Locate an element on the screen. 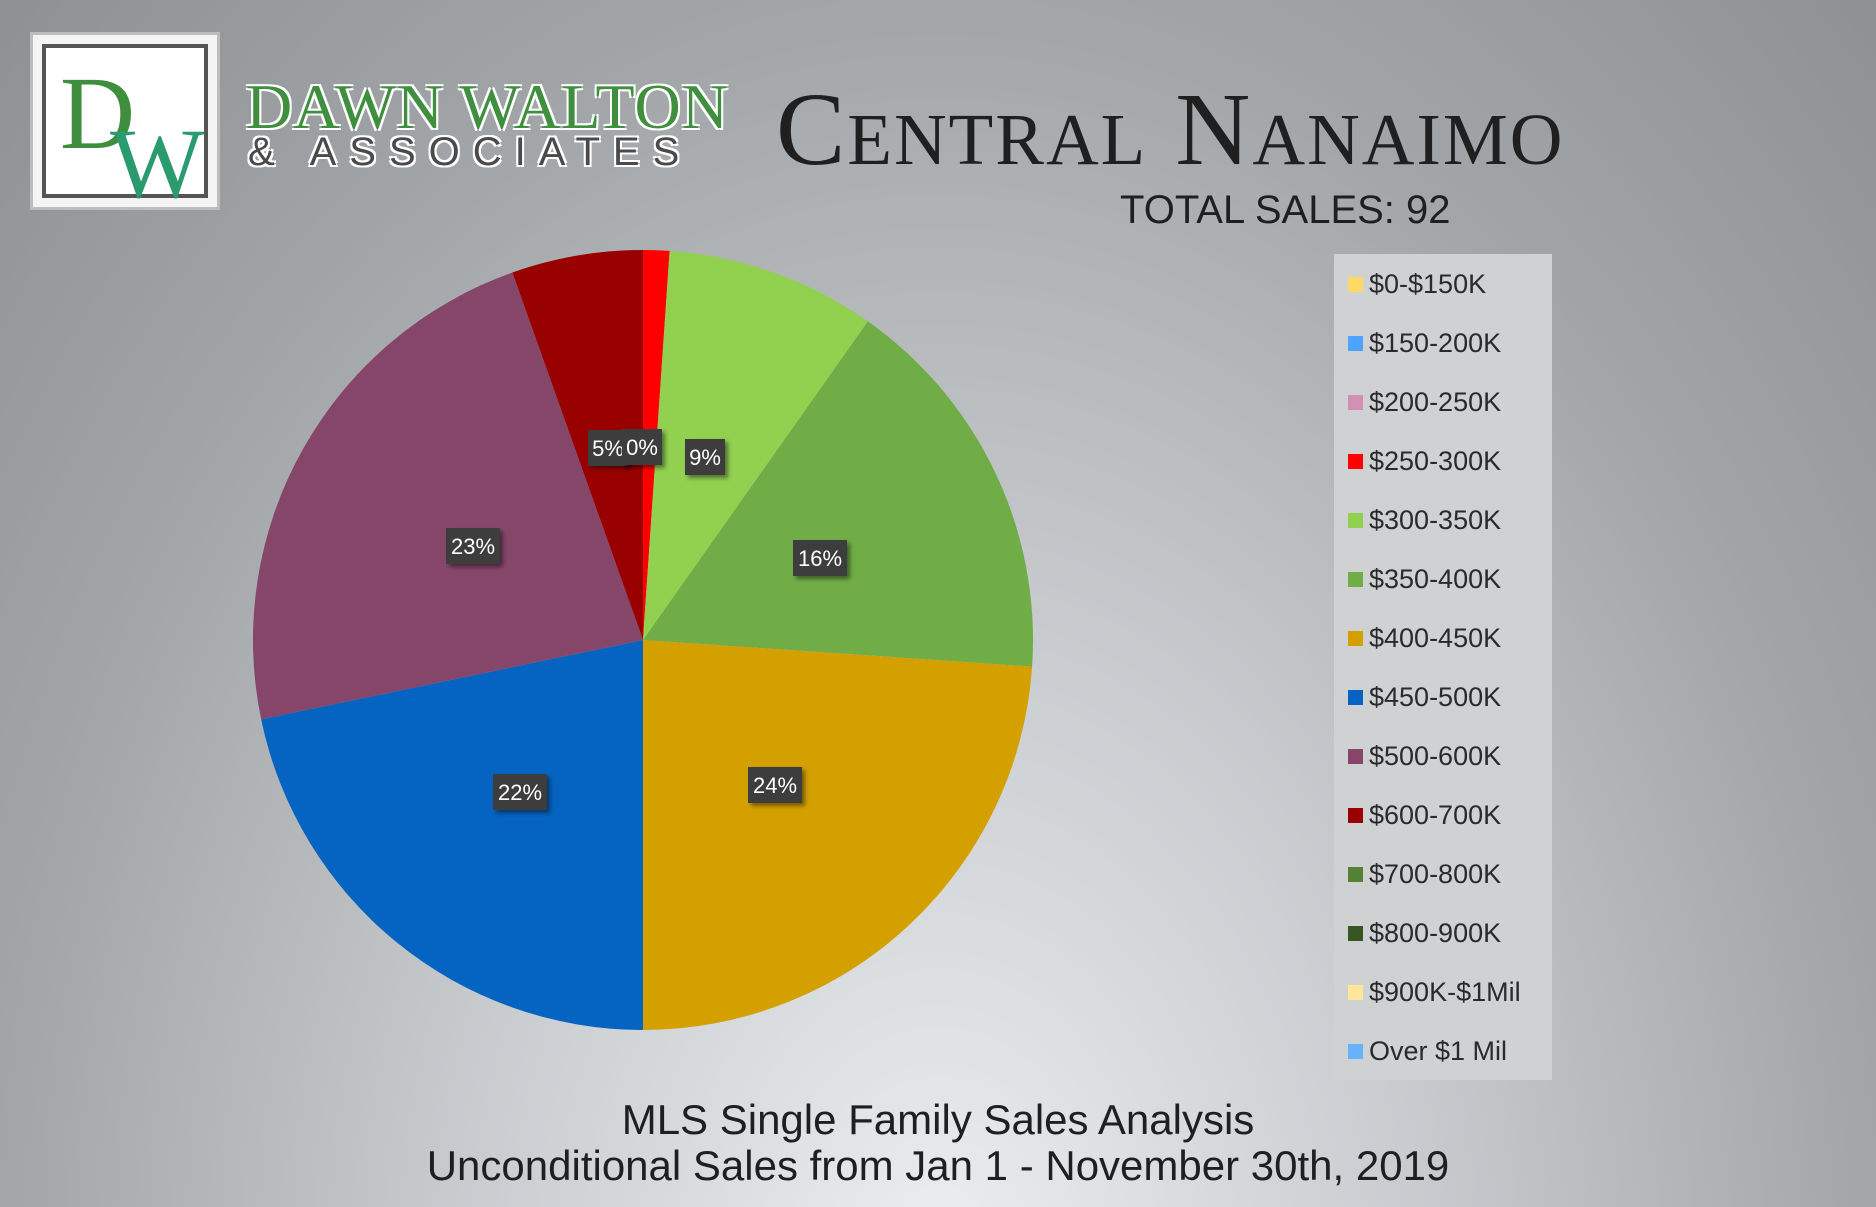 This screenshot has height=1207, width=1876. logo-letter-d: D is located at coordinates (98, 113).